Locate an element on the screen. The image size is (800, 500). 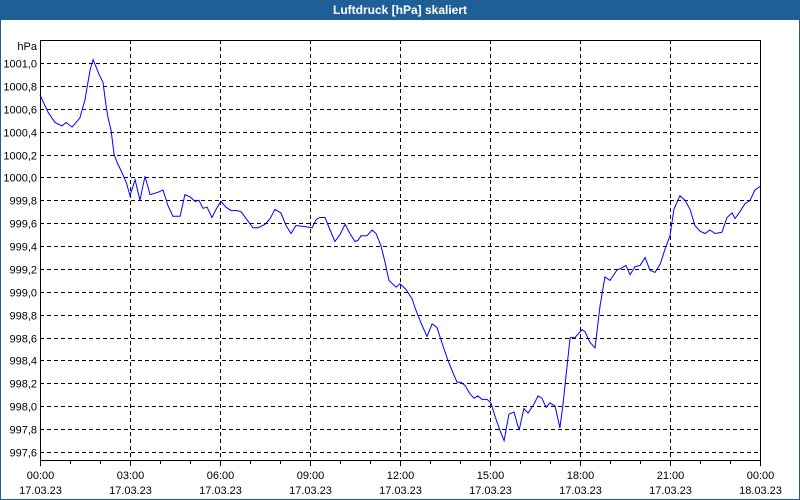
y-tick-label: 998,4 is located at coordinates (23, 362).